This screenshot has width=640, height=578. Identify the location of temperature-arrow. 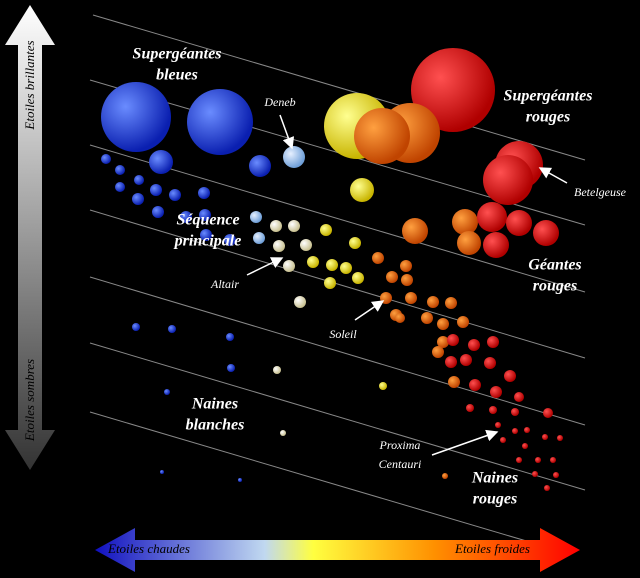
(337, 550).